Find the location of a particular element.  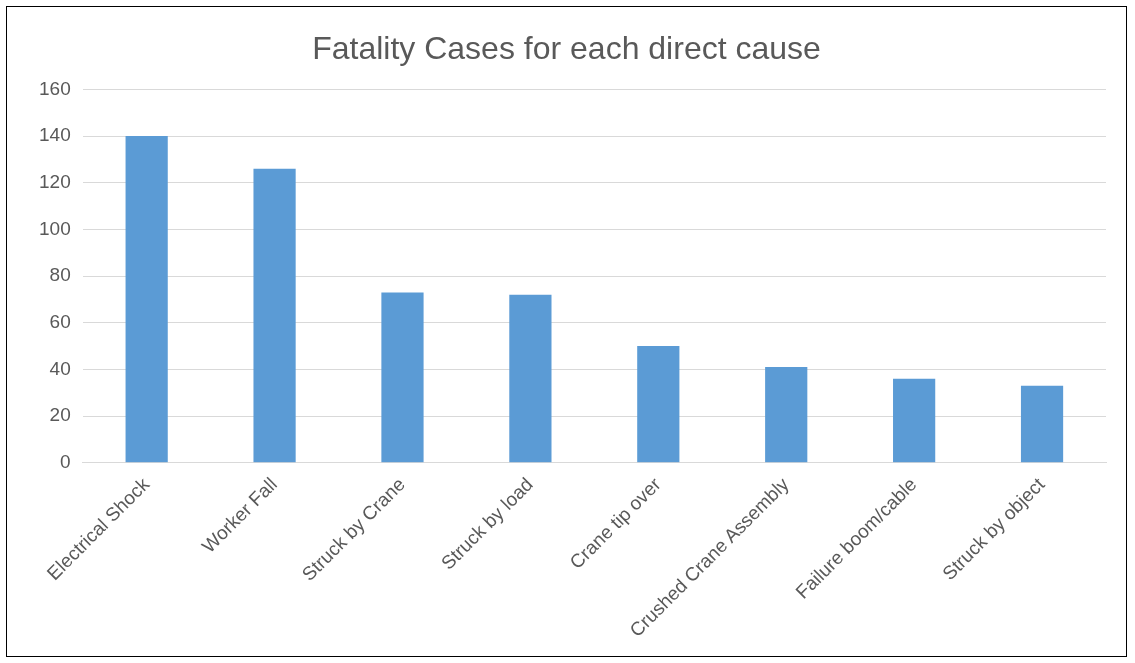

chart-title: Fatality Cases for each direct cause is located at coordinates (566, 48).